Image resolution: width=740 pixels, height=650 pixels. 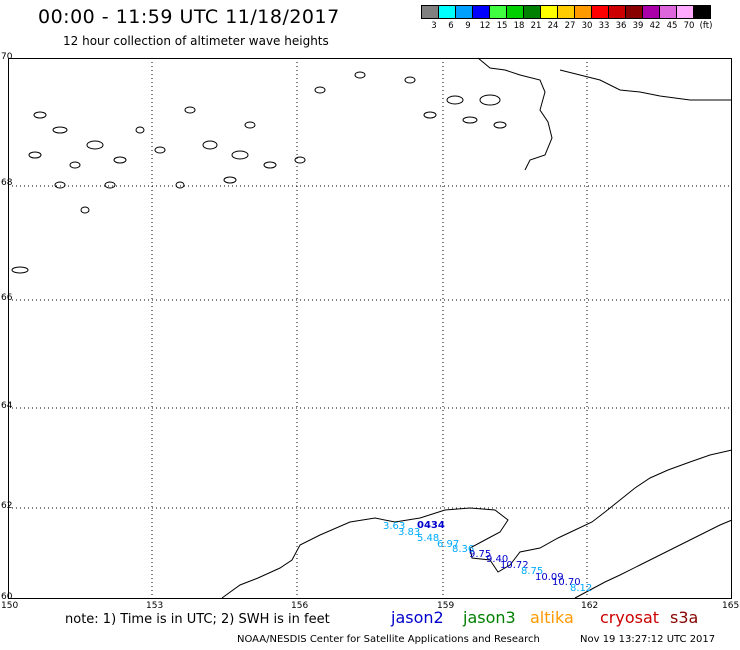 What do you see at coordinates (532, 571) in the screenshot?
I see `wave-height-label: 8.75` at bounding box center [532, 571].